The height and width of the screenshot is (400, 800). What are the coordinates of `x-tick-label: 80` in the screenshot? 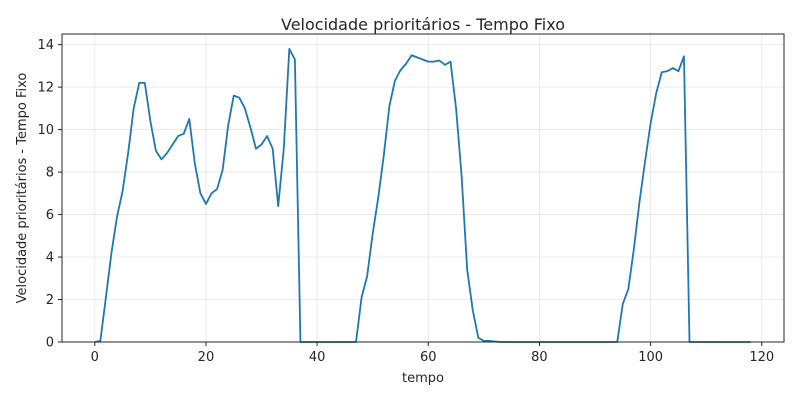 It's located at (539, 357).